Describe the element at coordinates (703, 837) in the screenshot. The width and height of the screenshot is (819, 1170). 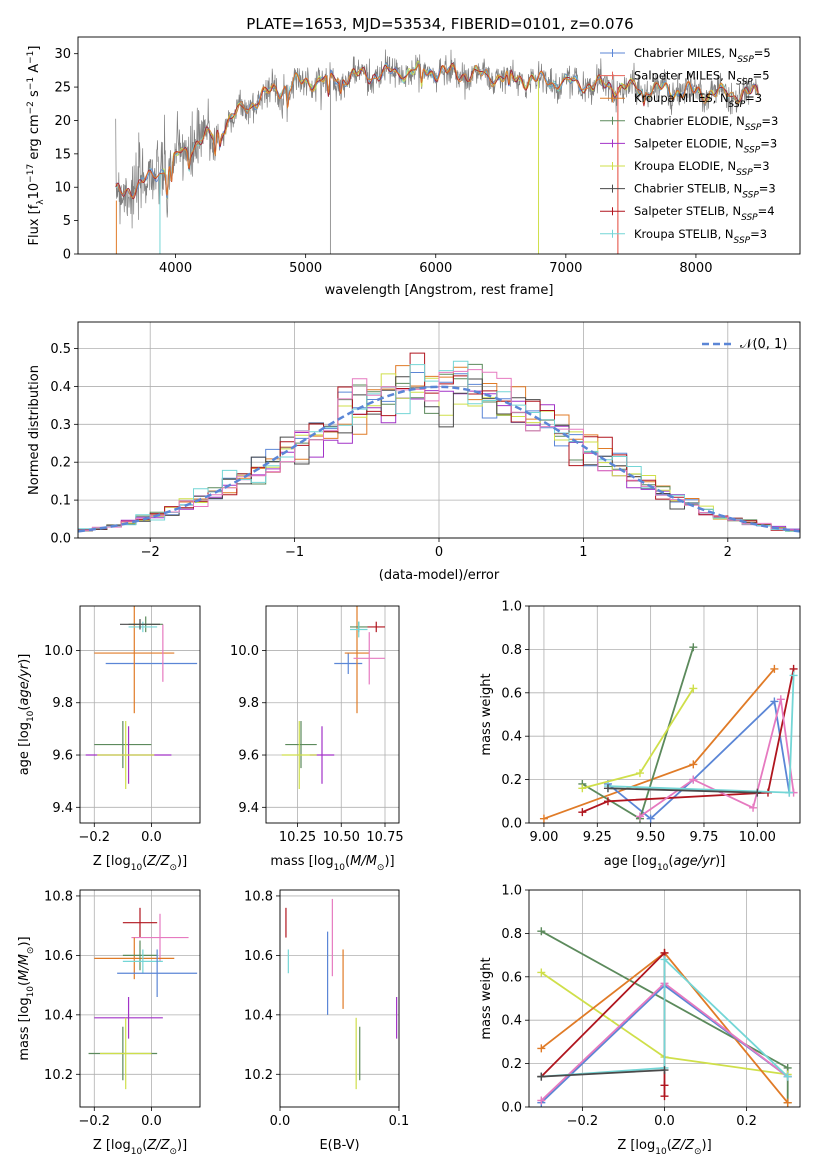
I see `tick-label-x: 9.75` at that location.